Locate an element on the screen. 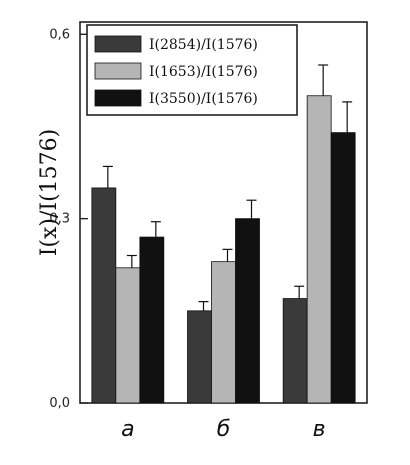 This screenshot has height=465, width=410. legend-label: I(2854)/I(1576) is located at coordinates (203, 45).